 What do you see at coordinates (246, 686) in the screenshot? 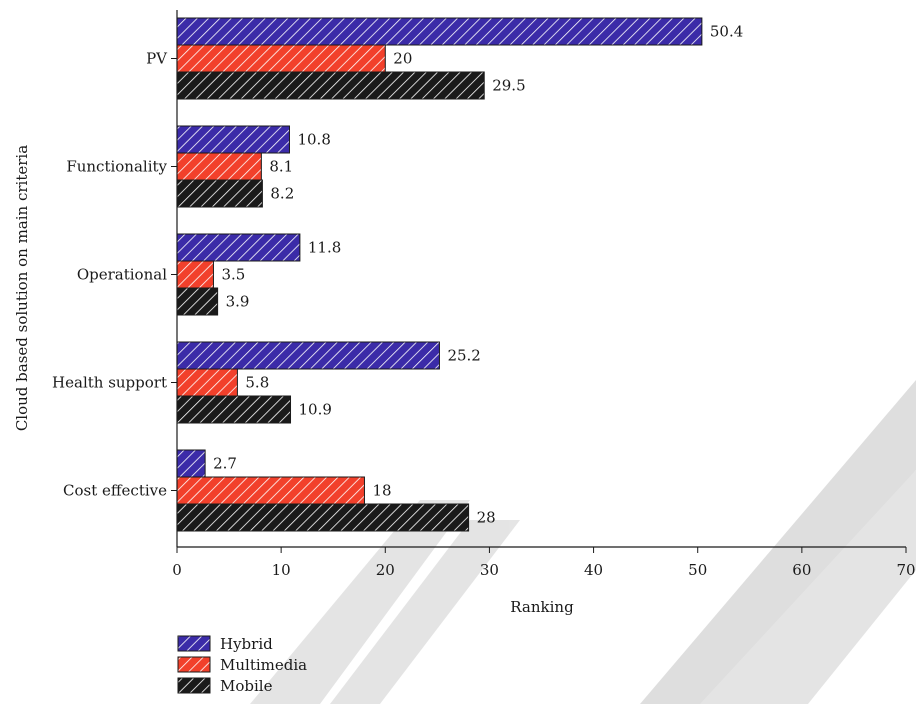
I see `legend-label-mobile: Mobile` at bounding box center [246, 686].